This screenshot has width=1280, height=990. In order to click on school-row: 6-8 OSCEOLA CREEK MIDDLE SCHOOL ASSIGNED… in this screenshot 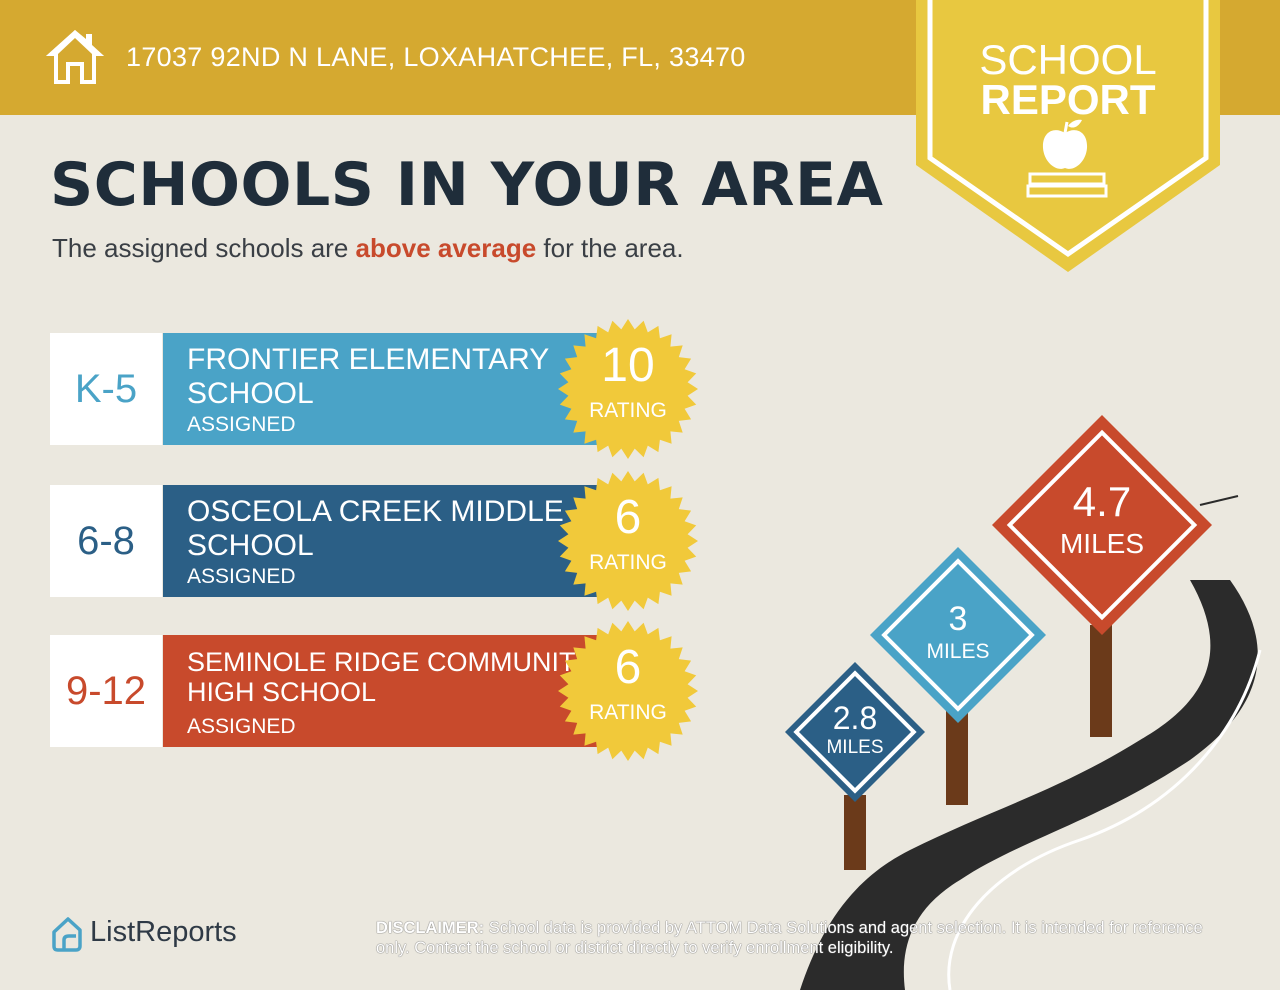, I will do `click(374, 541)`.